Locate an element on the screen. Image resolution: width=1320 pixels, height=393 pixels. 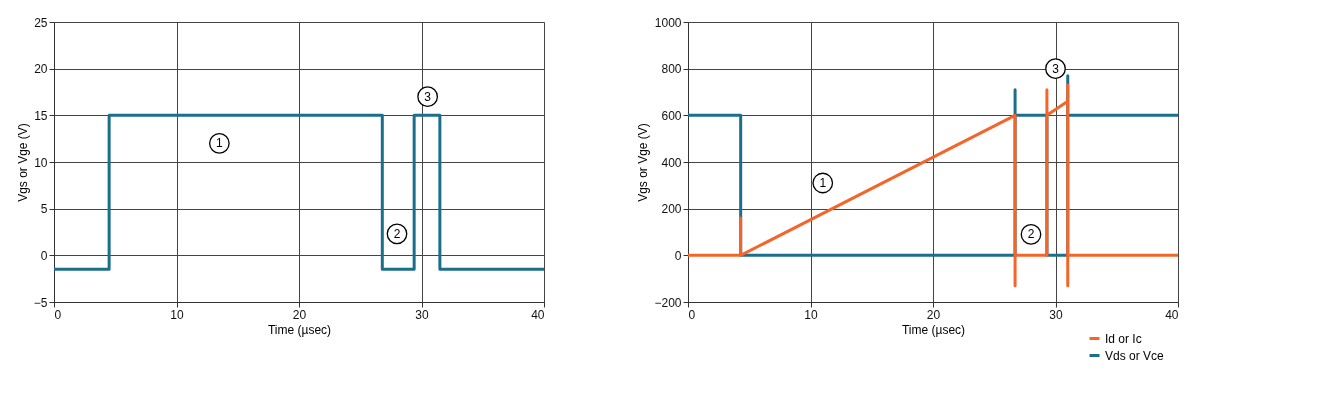
y-tick-label: 800 is located at coordinates (671, 69).